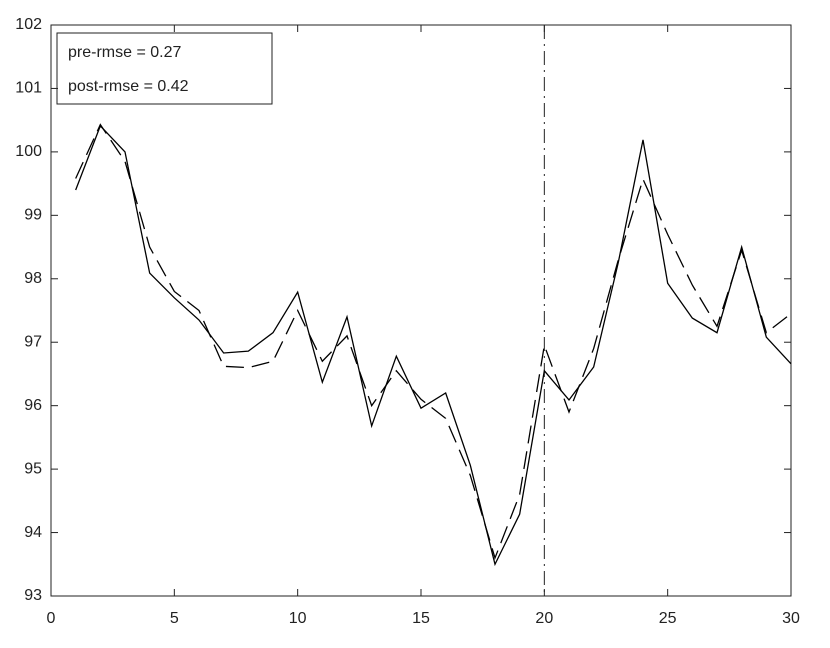 Image resolution: width=830 pixels, height=648 pixels. What do you see at coordinates (128, 86) in the screenshot?
I see `annotation: post-rmse = 0.42` at bounding box center [128, 86].